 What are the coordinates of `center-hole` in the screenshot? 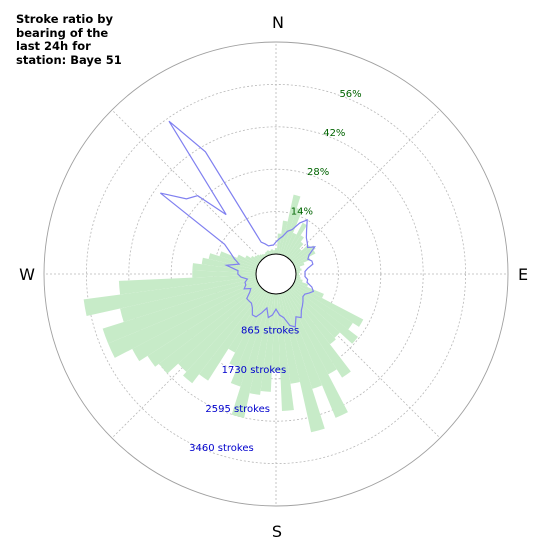 It's located at (276, 274).